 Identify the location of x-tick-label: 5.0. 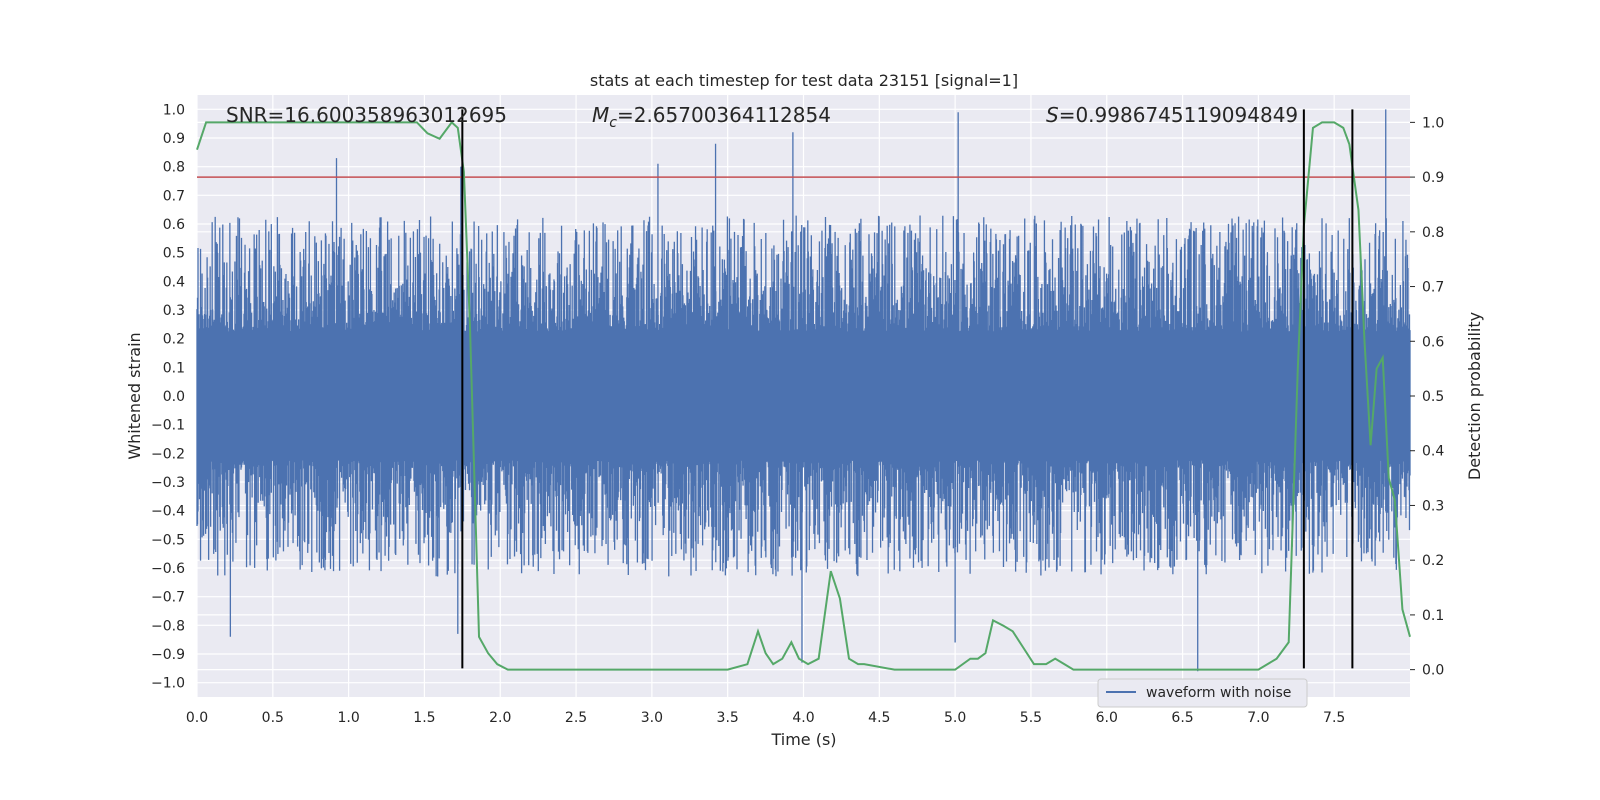
(955, 718).